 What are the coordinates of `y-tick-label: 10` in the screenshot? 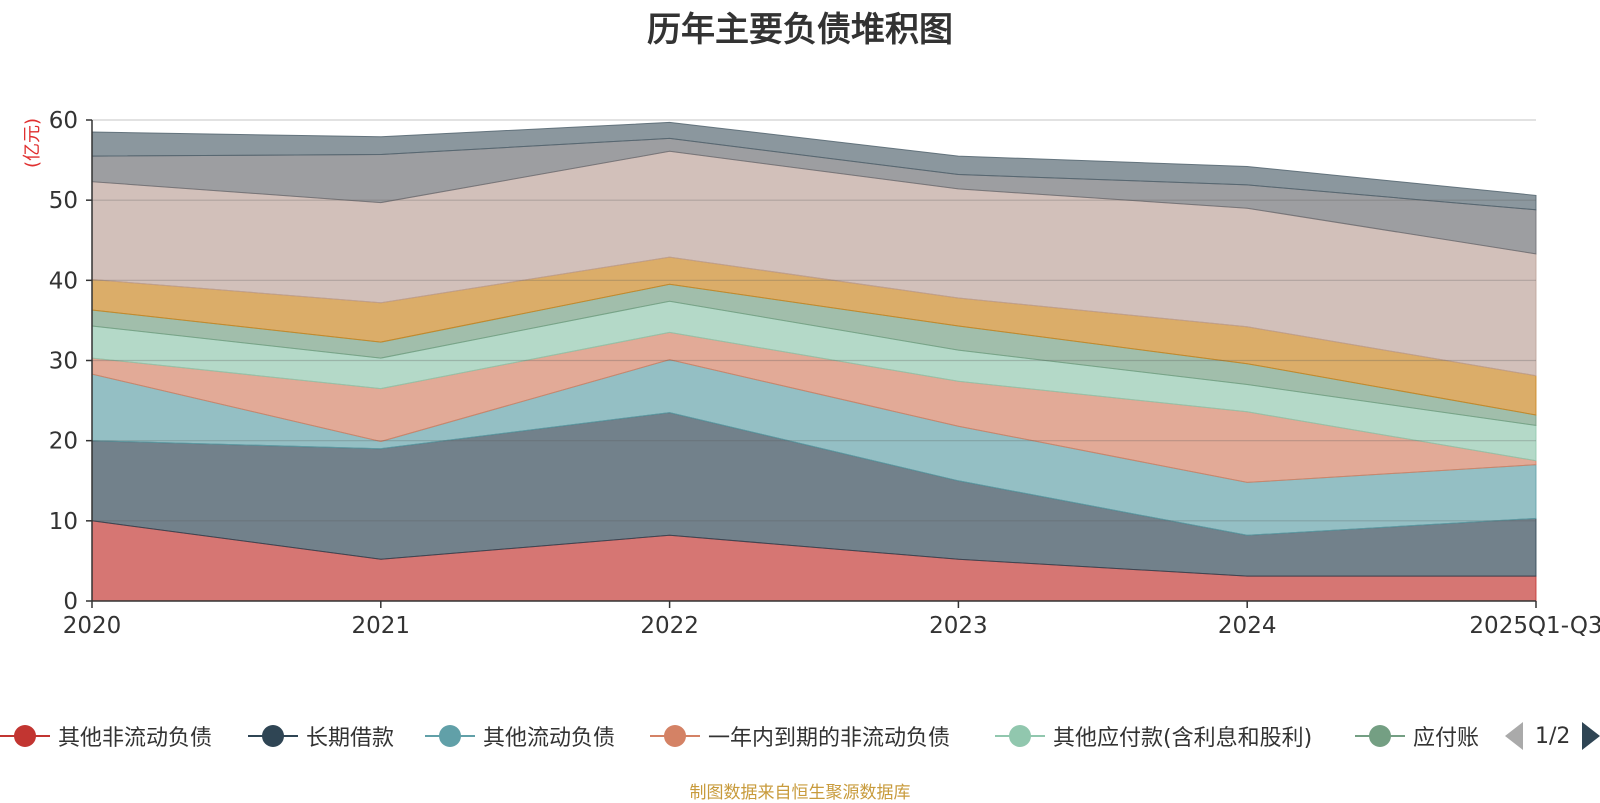 It's located at (63, 522).